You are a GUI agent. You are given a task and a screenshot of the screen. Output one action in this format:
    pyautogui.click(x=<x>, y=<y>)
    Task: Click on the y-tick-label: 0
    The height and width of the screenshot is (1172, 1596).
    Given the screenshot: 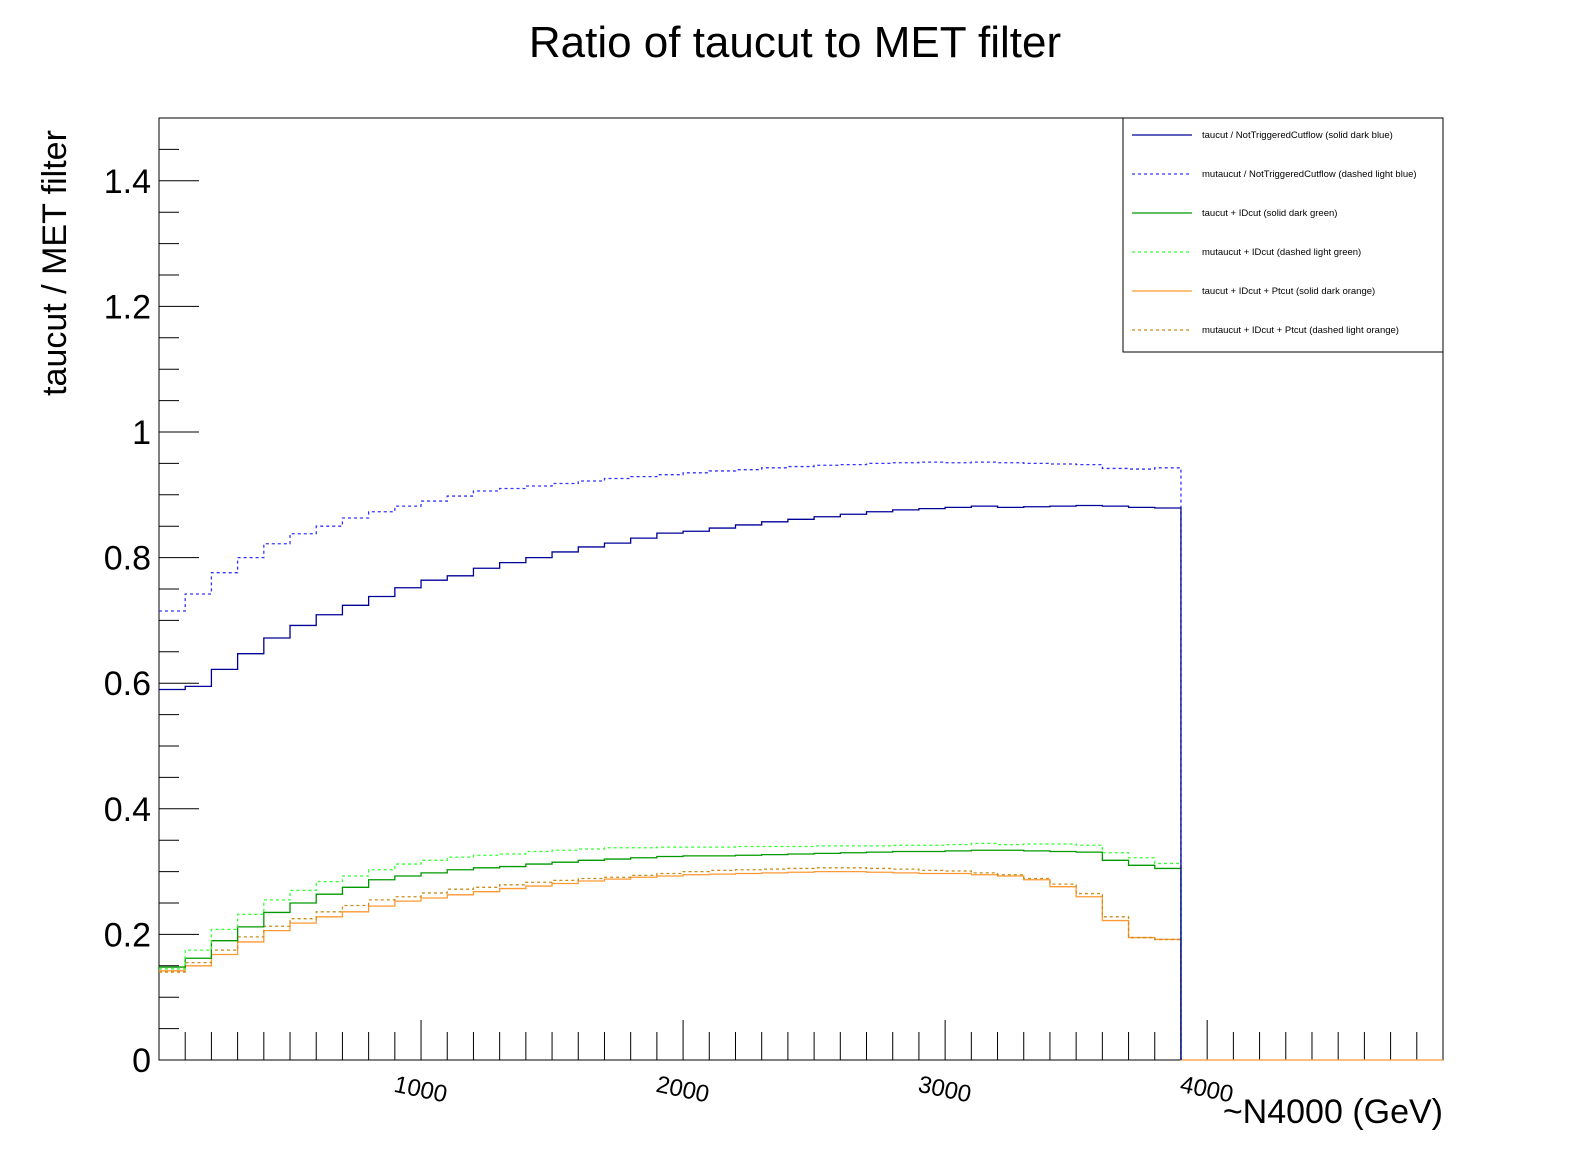 What is the action you would take?
    pyautogui.click(x=141, y=1061)
    